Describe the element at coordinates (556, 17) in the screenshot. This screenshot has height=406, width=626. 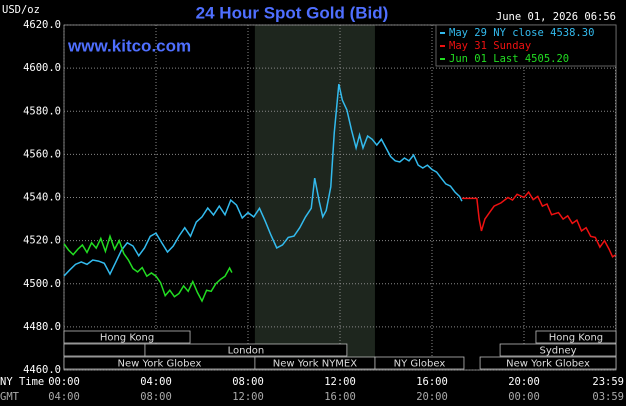
I see `timestamp: June 01, 2026 06:56` at that location.